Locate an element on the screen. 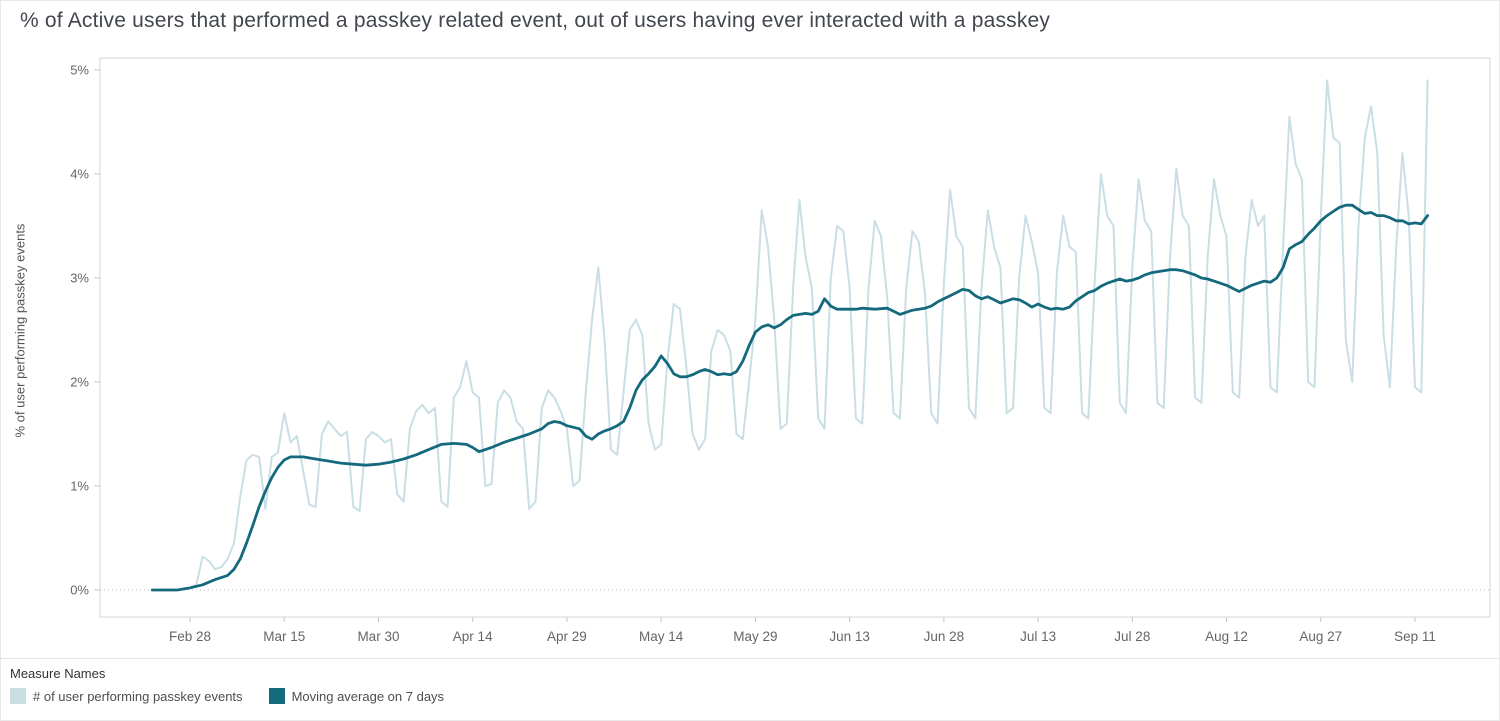 This screenshot has height=721, width=1500. x-tick-label: Mar 30 is located at coordinates (378, 636).